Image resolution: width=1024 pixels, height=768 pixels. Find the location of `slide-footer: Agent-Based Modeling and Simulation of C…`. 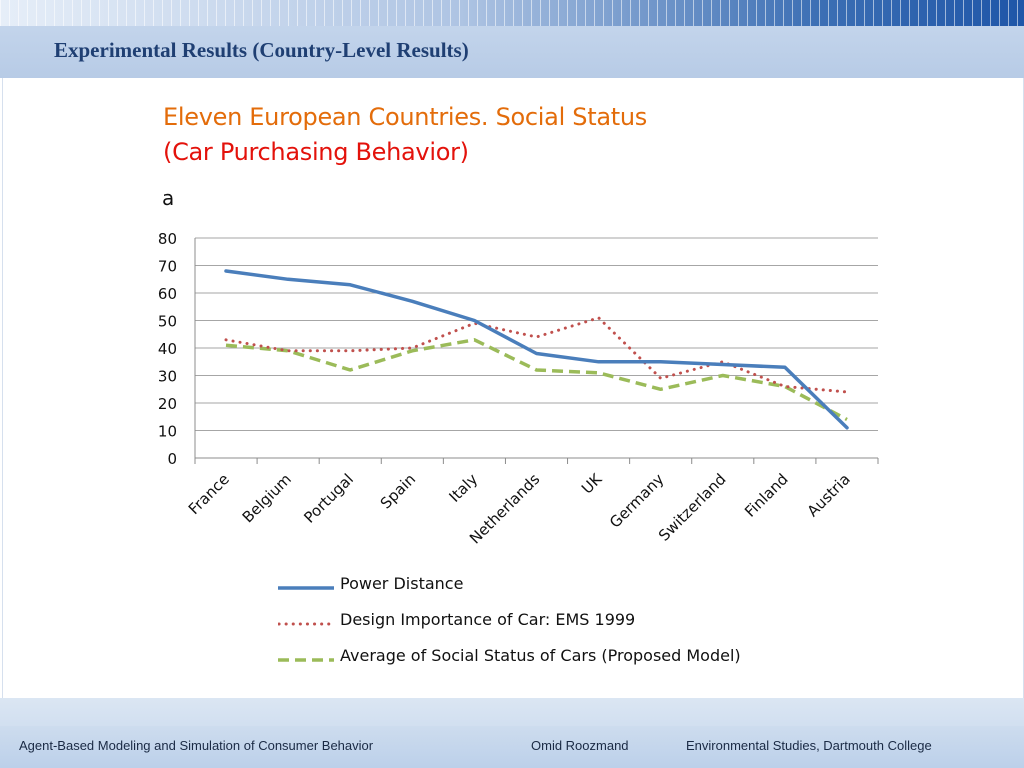

slide-footer: Agent-Based Modeling and Simulation of C… is located at coordinates (512, 733).